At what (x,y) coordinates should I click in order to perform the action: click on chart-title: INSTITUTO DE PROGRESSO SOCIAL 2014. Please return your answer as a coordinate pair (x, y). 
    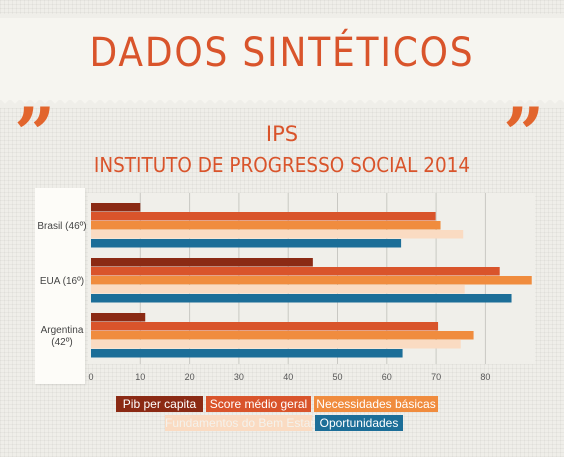
    Looking at the image, I should click on (282, 165).